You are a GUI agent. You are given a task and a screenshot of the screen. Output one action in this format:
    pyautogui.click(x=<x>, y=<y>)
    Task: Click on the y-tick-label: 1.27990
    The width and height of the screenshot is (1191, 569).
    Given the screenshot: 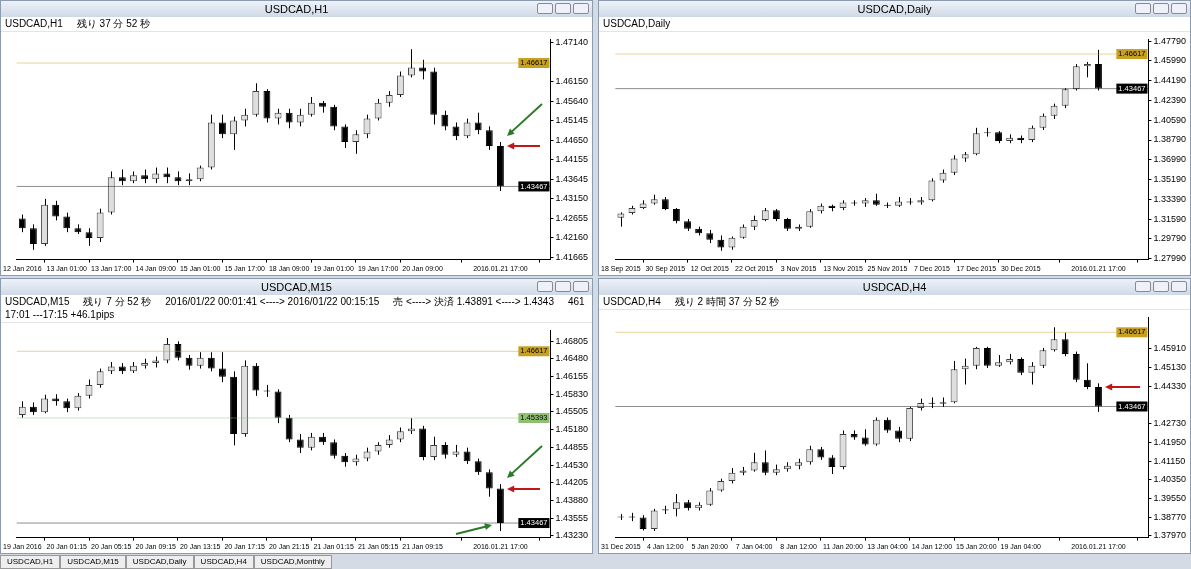 What is the action you would take?
    pyautogui.click(x=1170, y=258)
    